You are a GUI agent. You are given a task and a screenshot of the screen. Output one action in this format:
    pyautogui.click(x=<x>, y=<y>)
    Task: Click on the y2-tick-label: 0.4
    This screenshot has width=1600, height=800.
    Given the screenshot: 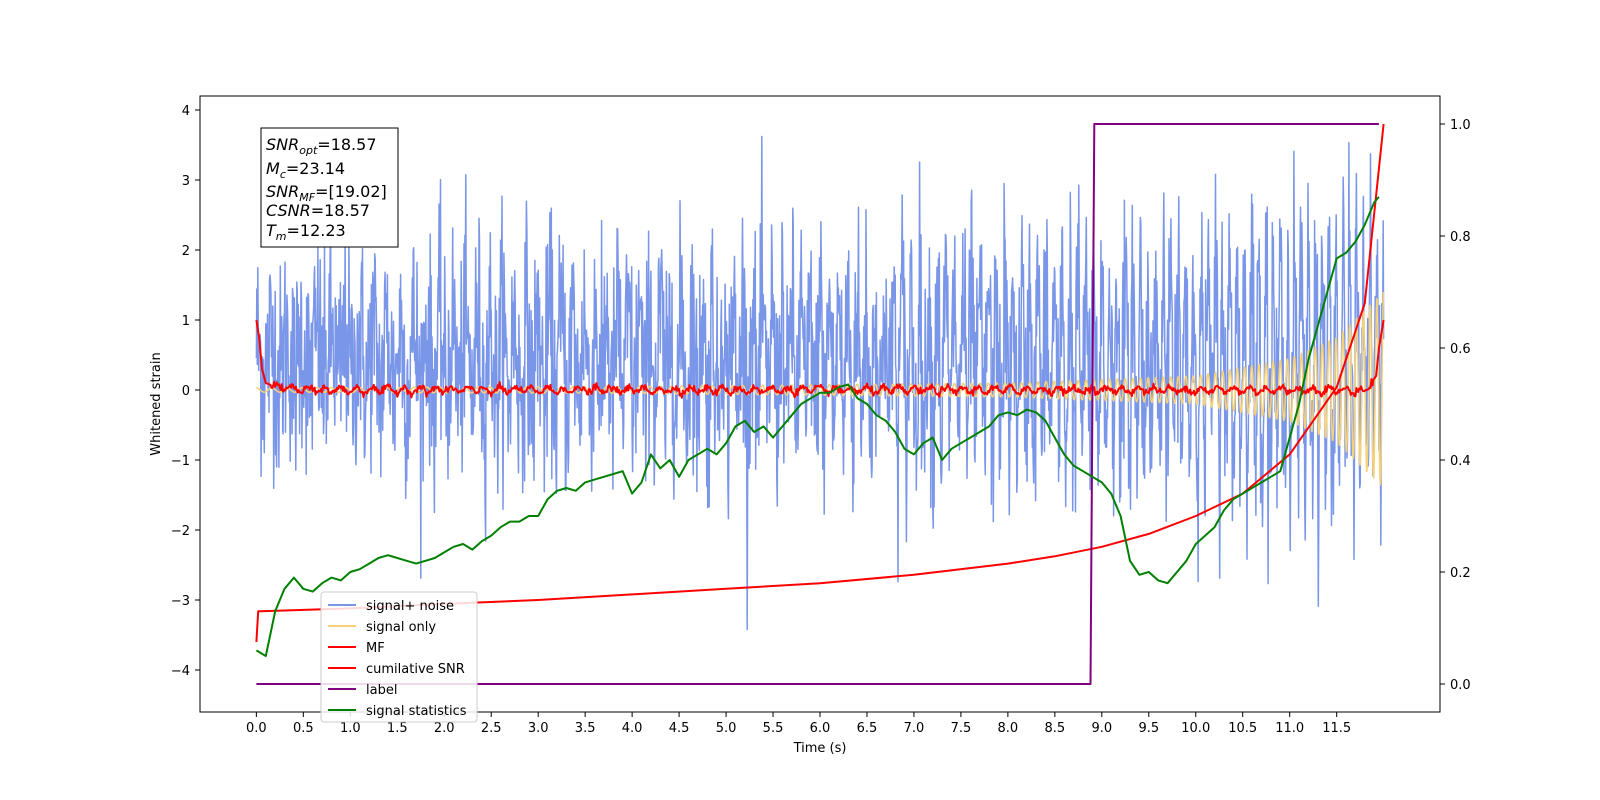 What is the action you would take?
    pyautogui.click(x=1460, y=461)
    